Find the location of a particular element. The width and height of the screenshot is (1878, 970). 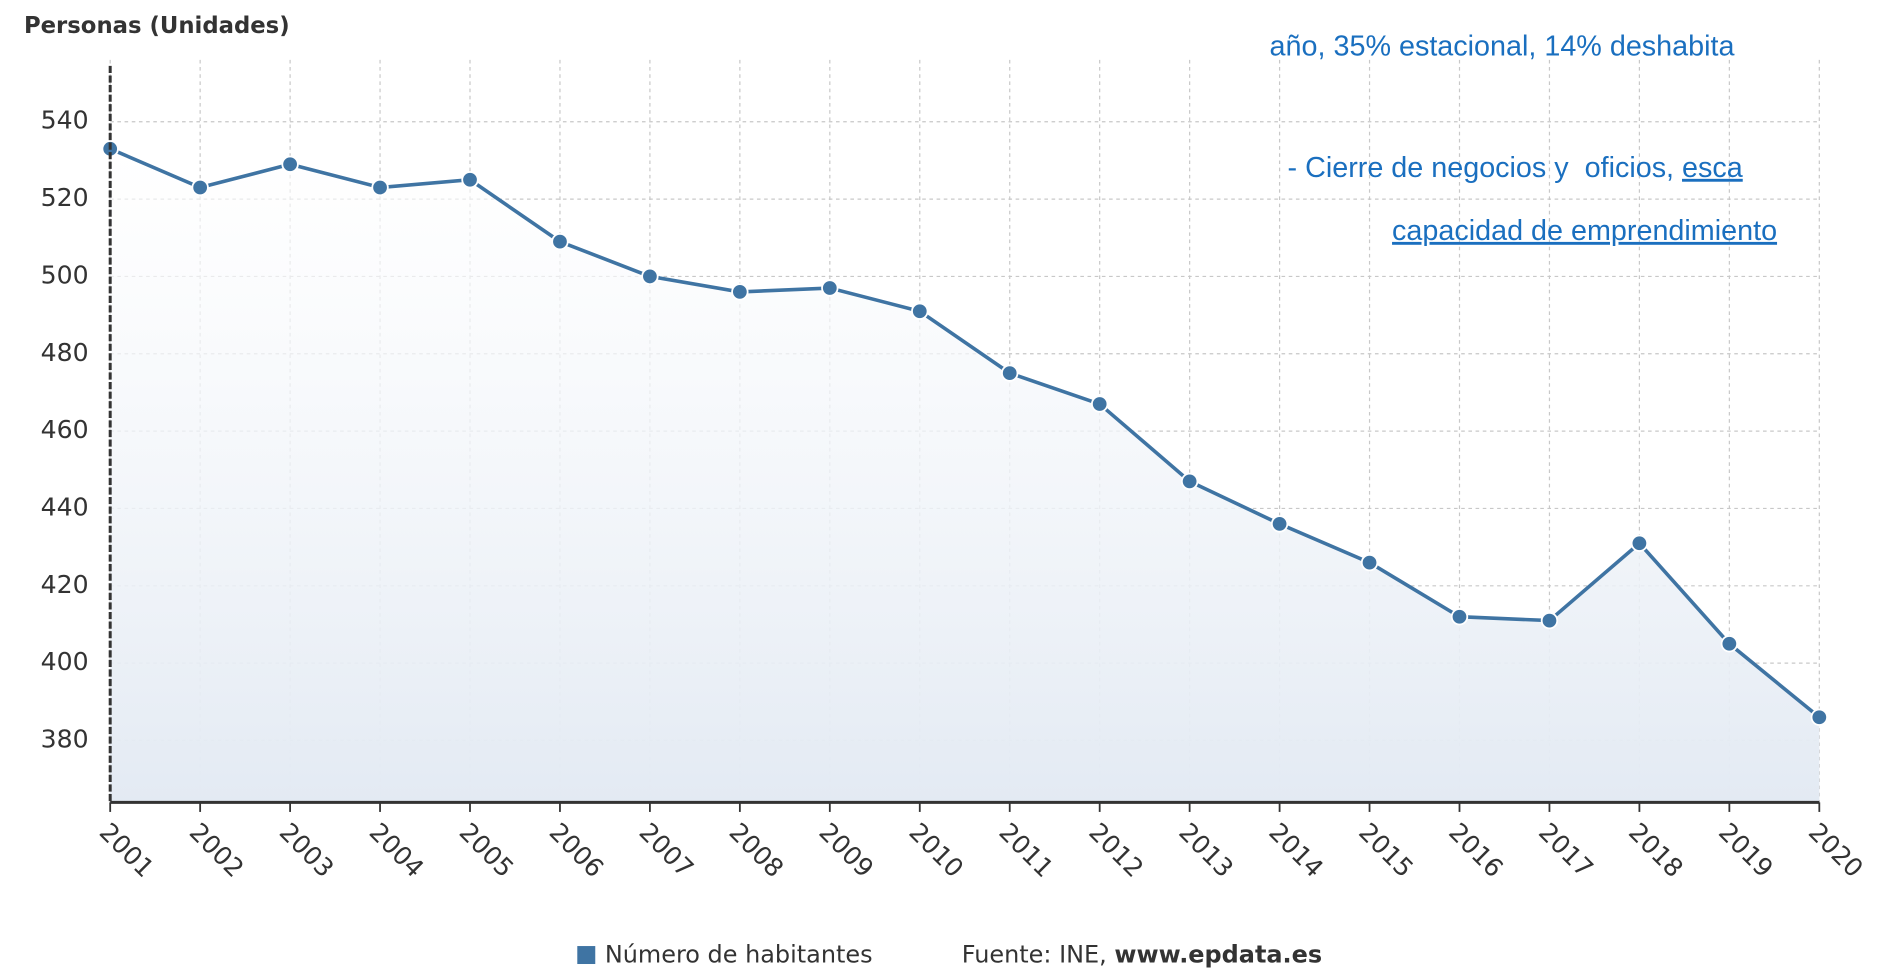

annotation-part: - Cierre de negocios y oficios, is located at coordinates (1481, 167).